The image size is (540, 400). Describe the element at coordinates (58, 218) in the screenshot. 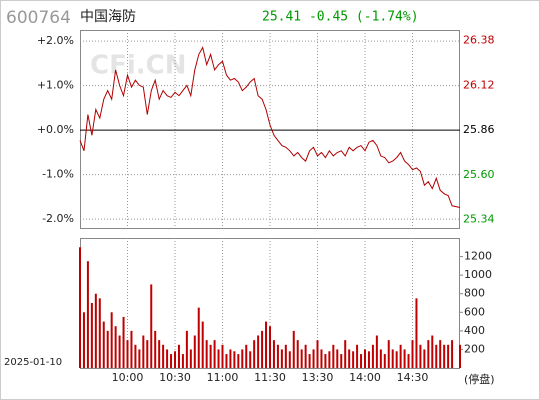

I see `y-tick-label: -2.0%` at that location.